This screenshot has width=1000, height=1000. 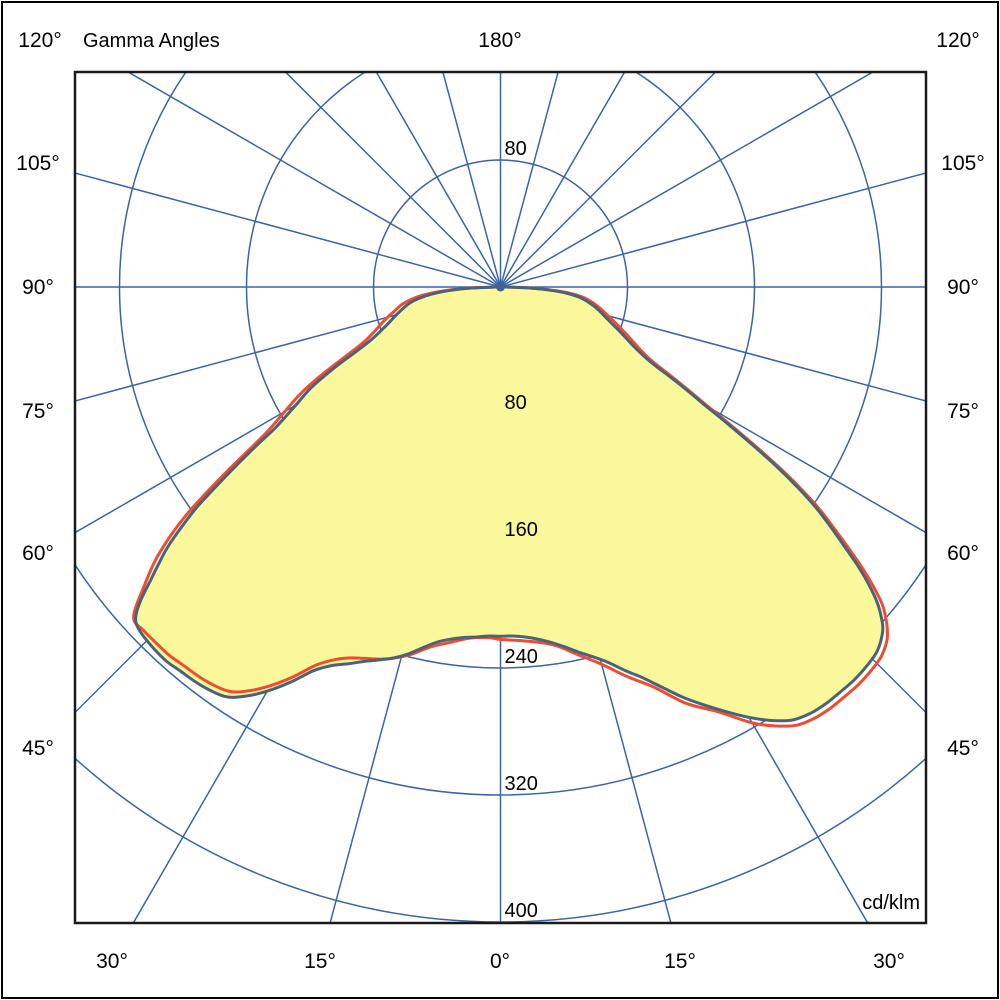 I want to click on polar-center-hub, so click(x=500, y=287).